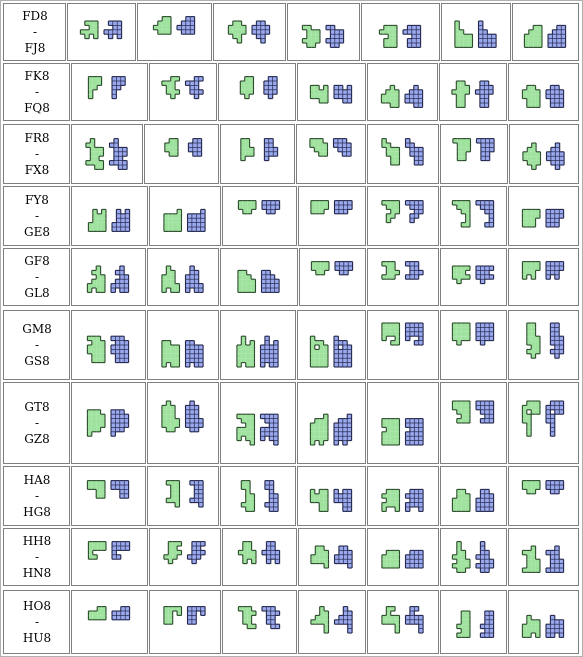  Describe the element at coordinates (37, 200) in the screenshot. I see `row-label-from: FY8` at that location.